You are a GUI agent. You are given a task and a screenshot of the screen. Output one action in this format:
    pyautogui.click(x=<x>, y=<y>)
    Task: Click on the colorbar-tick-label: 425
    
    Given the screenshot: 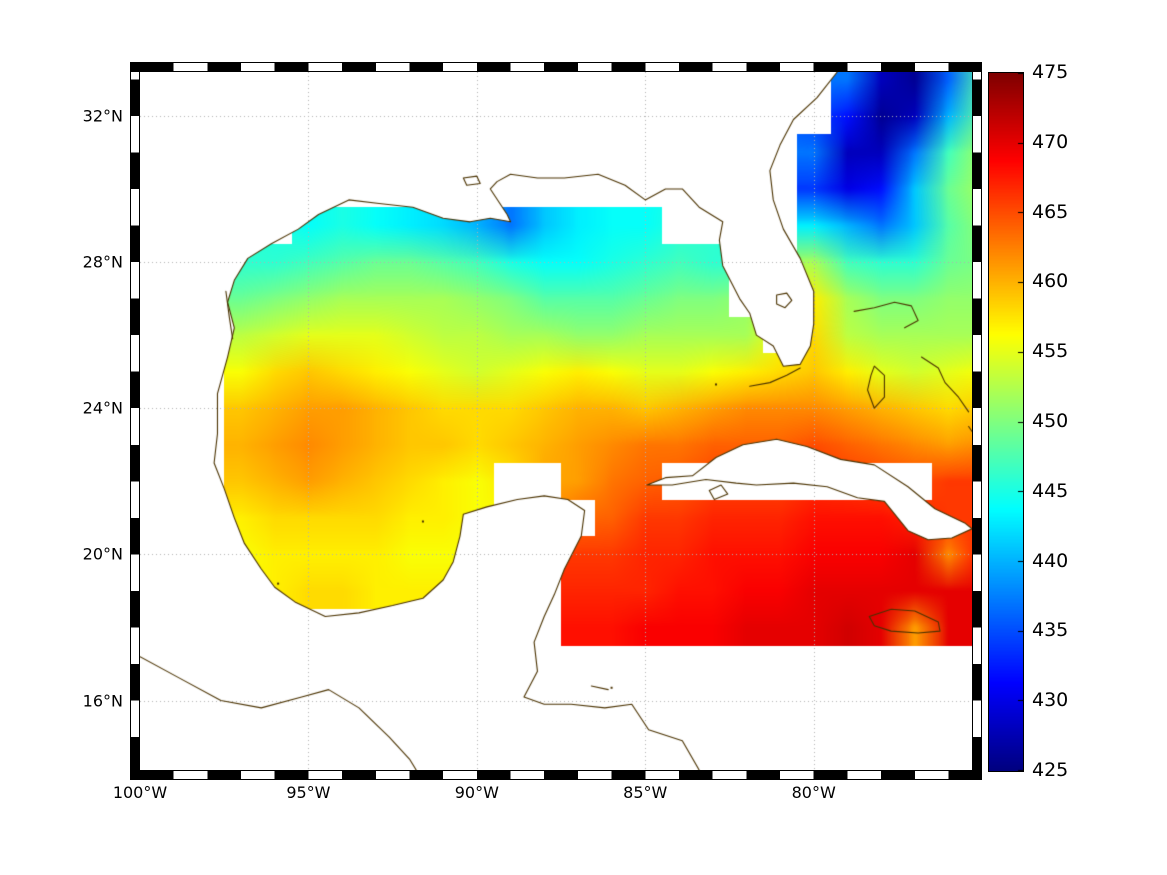 What is the action you would take?
    pyautogui.click(x=1050, y=770)
    